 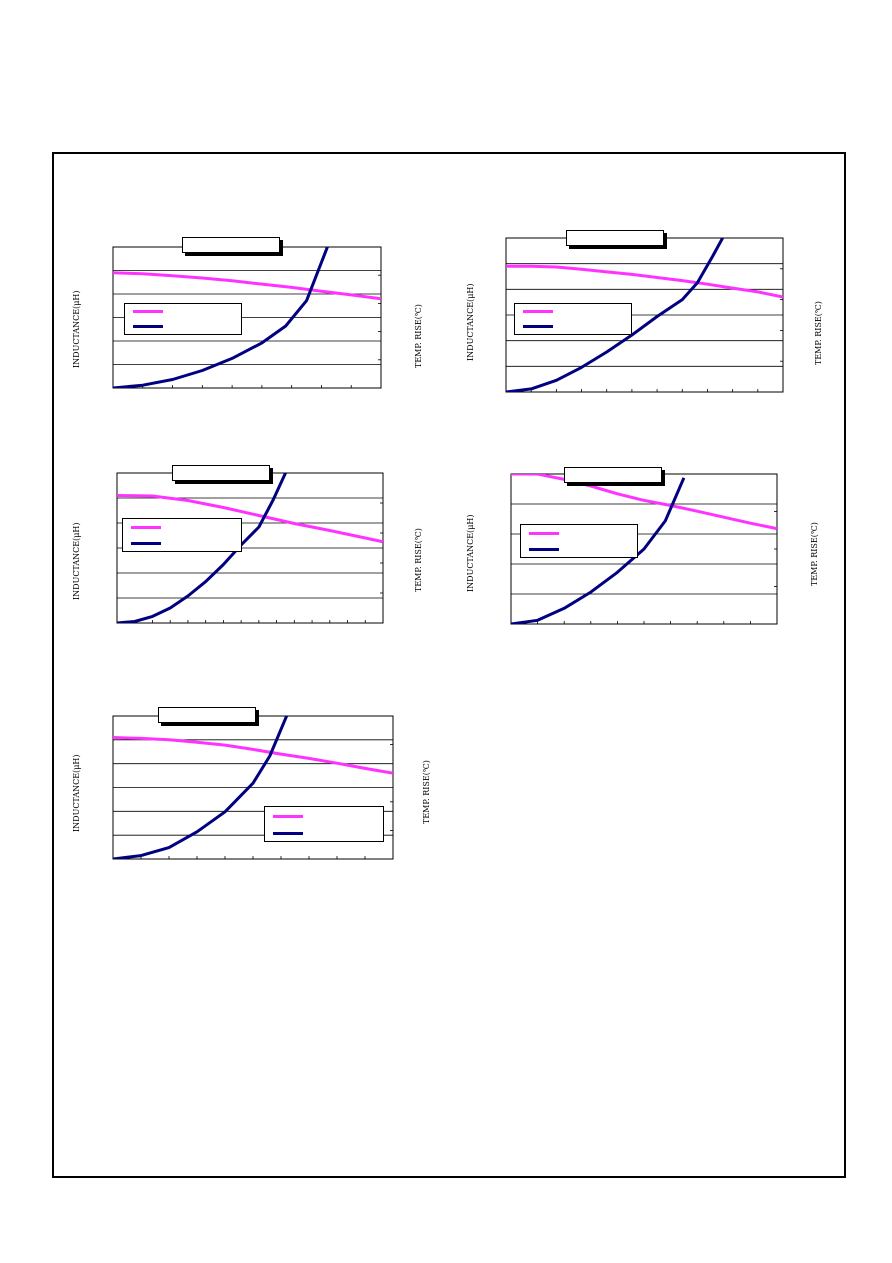 I want to click on chart-2: INDUCTANCE(μH) TEMP. RISE(℃), so click(x=644, y=314).